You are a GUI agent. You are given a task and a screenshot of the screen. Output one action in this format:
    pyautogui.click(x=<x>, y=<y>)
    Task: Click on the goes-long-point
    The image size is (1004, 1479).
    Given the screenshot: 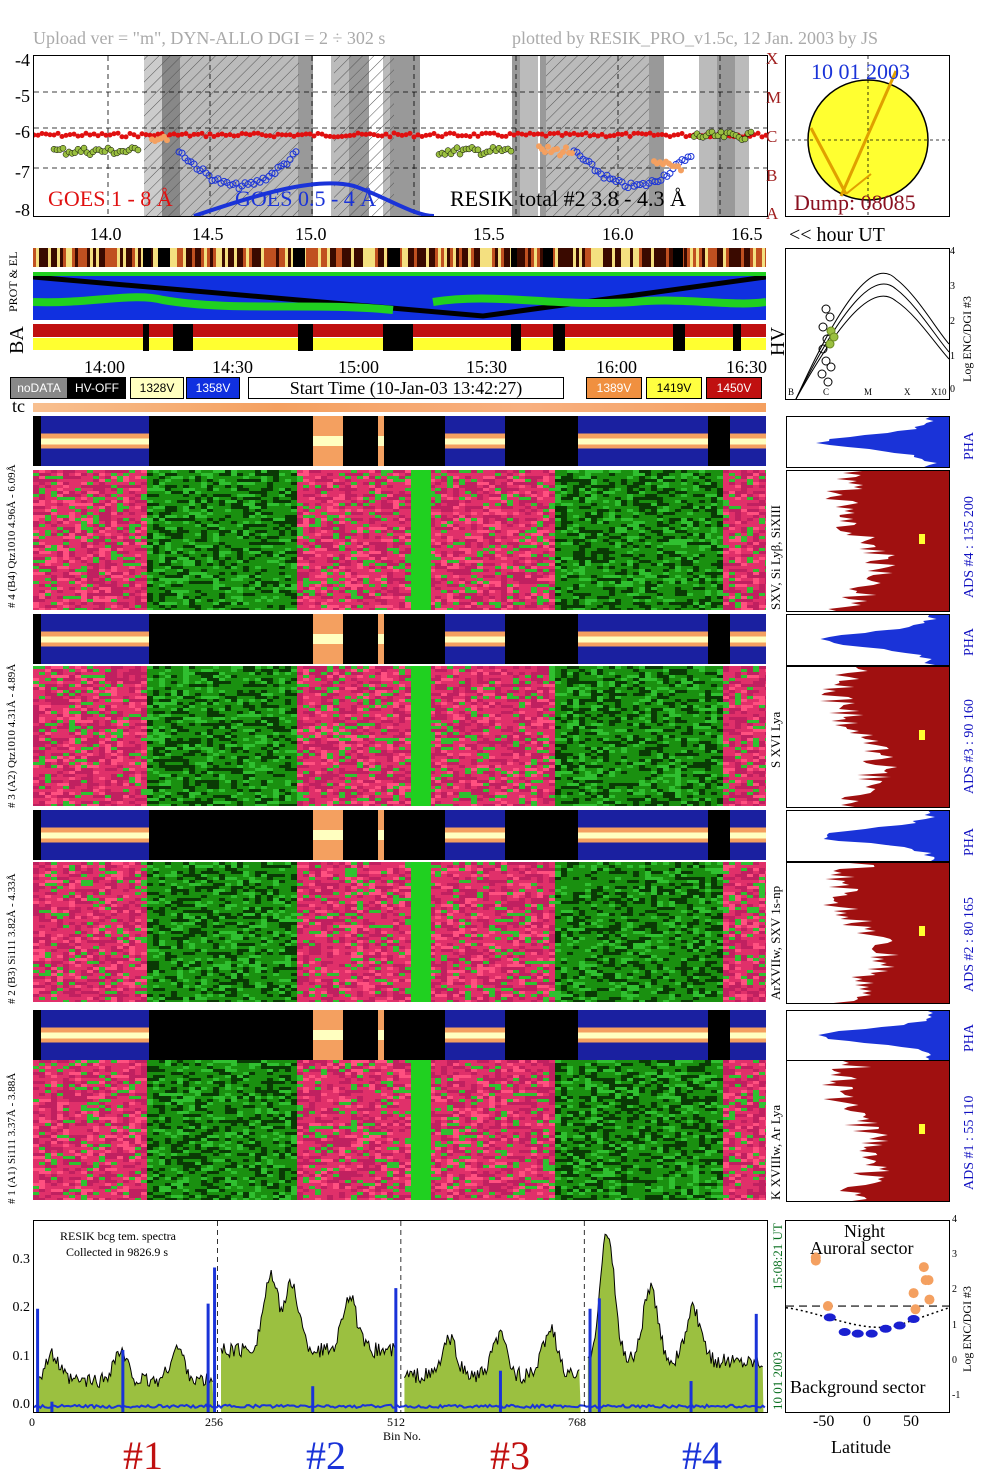 What is the action you would take?
    pyautogui.click(x=58, y=133)
    